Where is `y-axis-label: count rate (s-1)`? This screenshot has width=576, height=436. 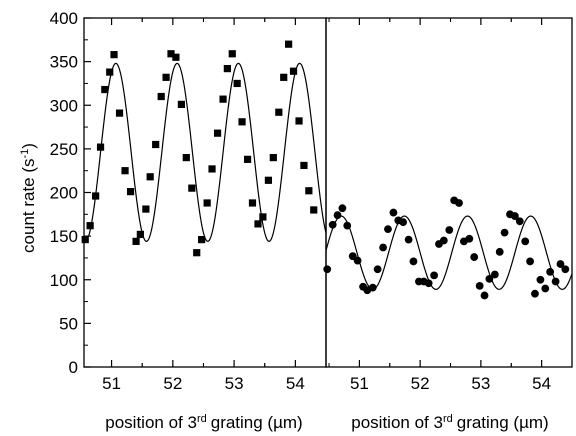 y-axis-label: count rate (s-1) is located at coordinates (28, 198).